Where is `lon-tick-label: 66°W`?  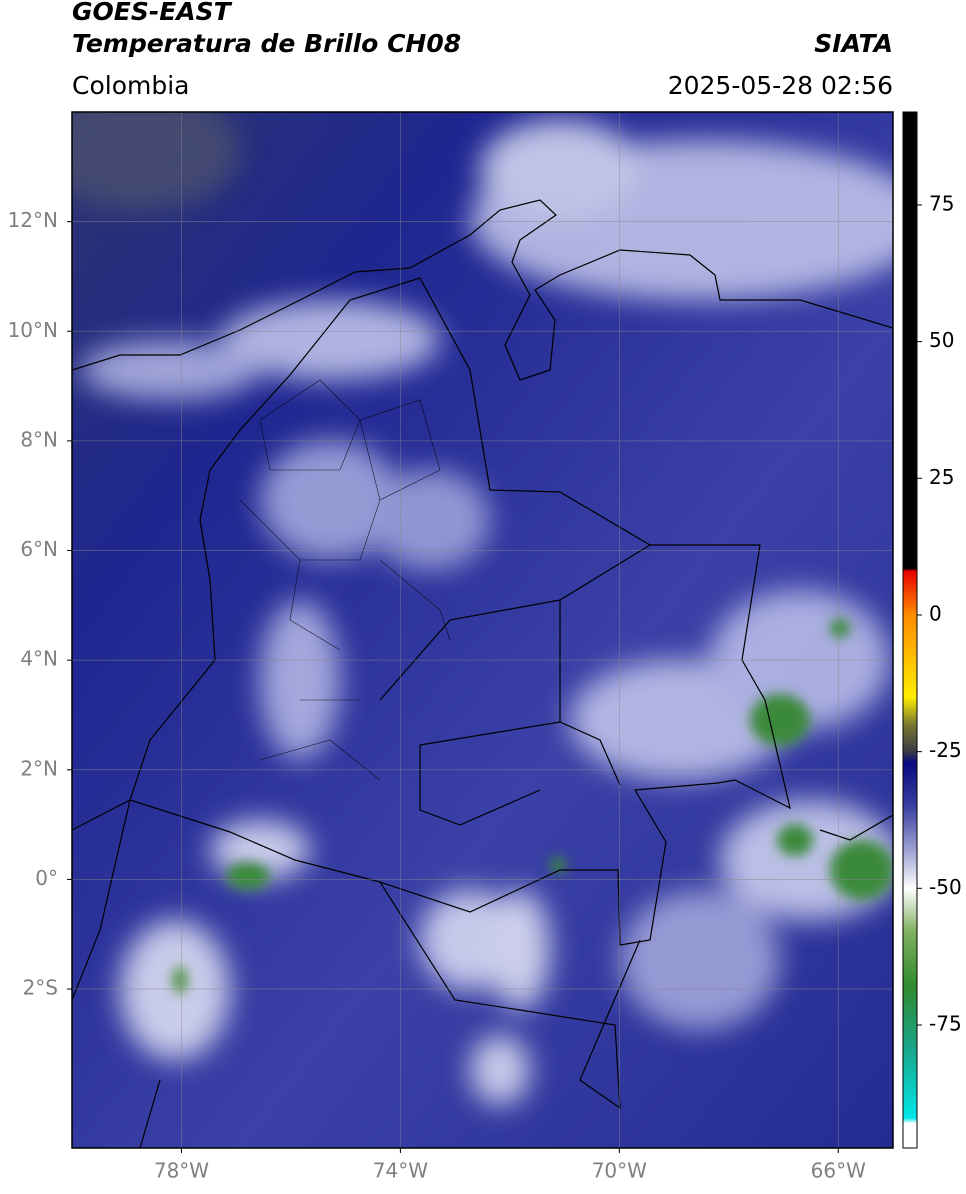
lon-tick-label: 66°W is located at coordinates (838, 1171).